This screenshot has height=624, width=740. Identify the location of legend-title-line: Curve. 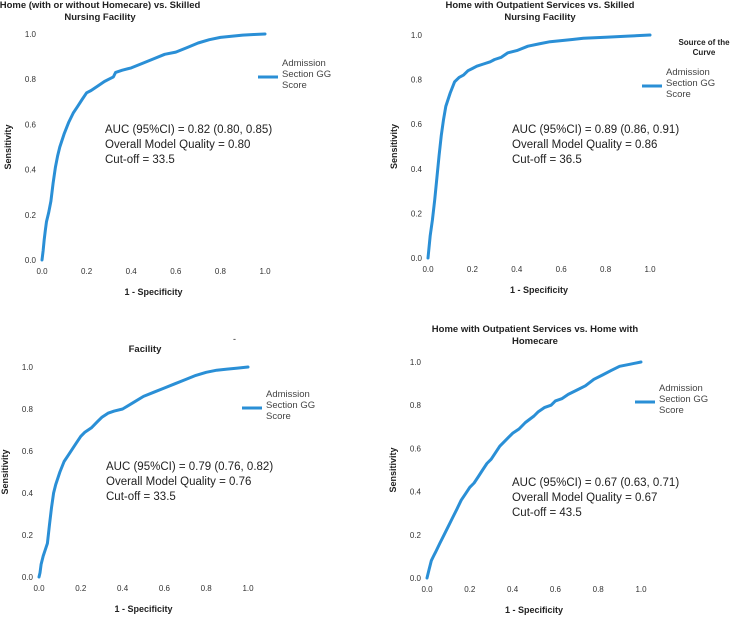
(704, 52).